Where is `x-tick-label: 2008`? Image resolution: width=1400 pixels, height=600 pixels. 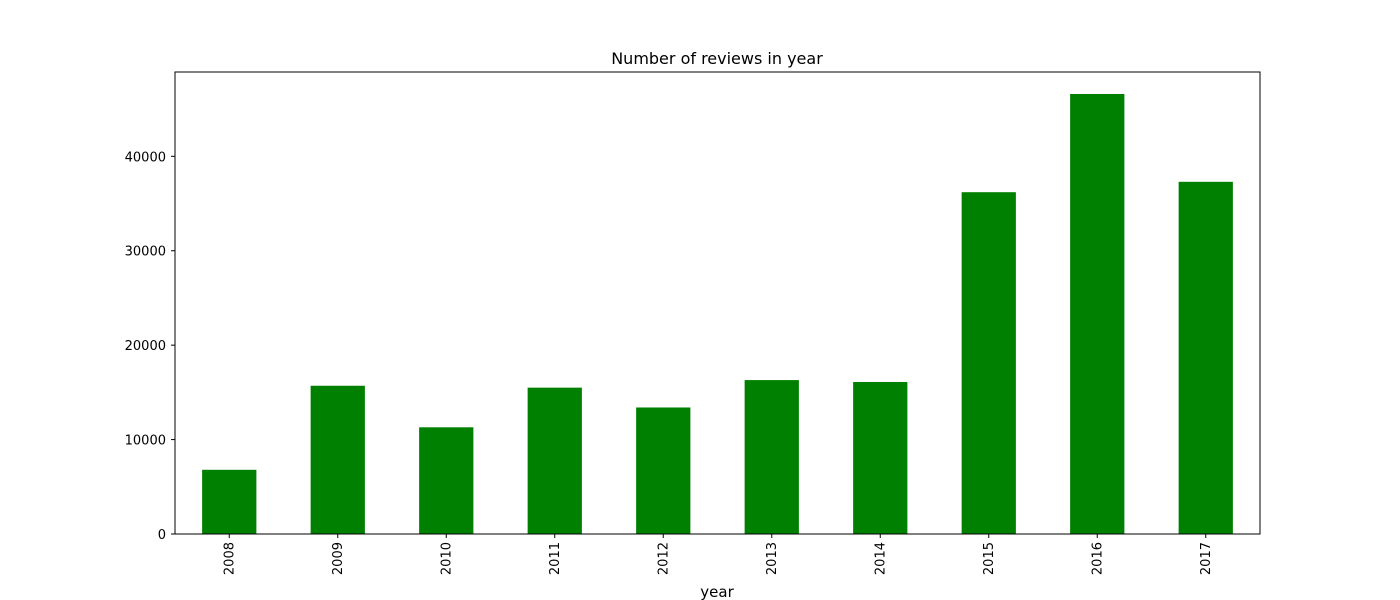
x-tick-label: 2008 is located at coordinates (229, 558).